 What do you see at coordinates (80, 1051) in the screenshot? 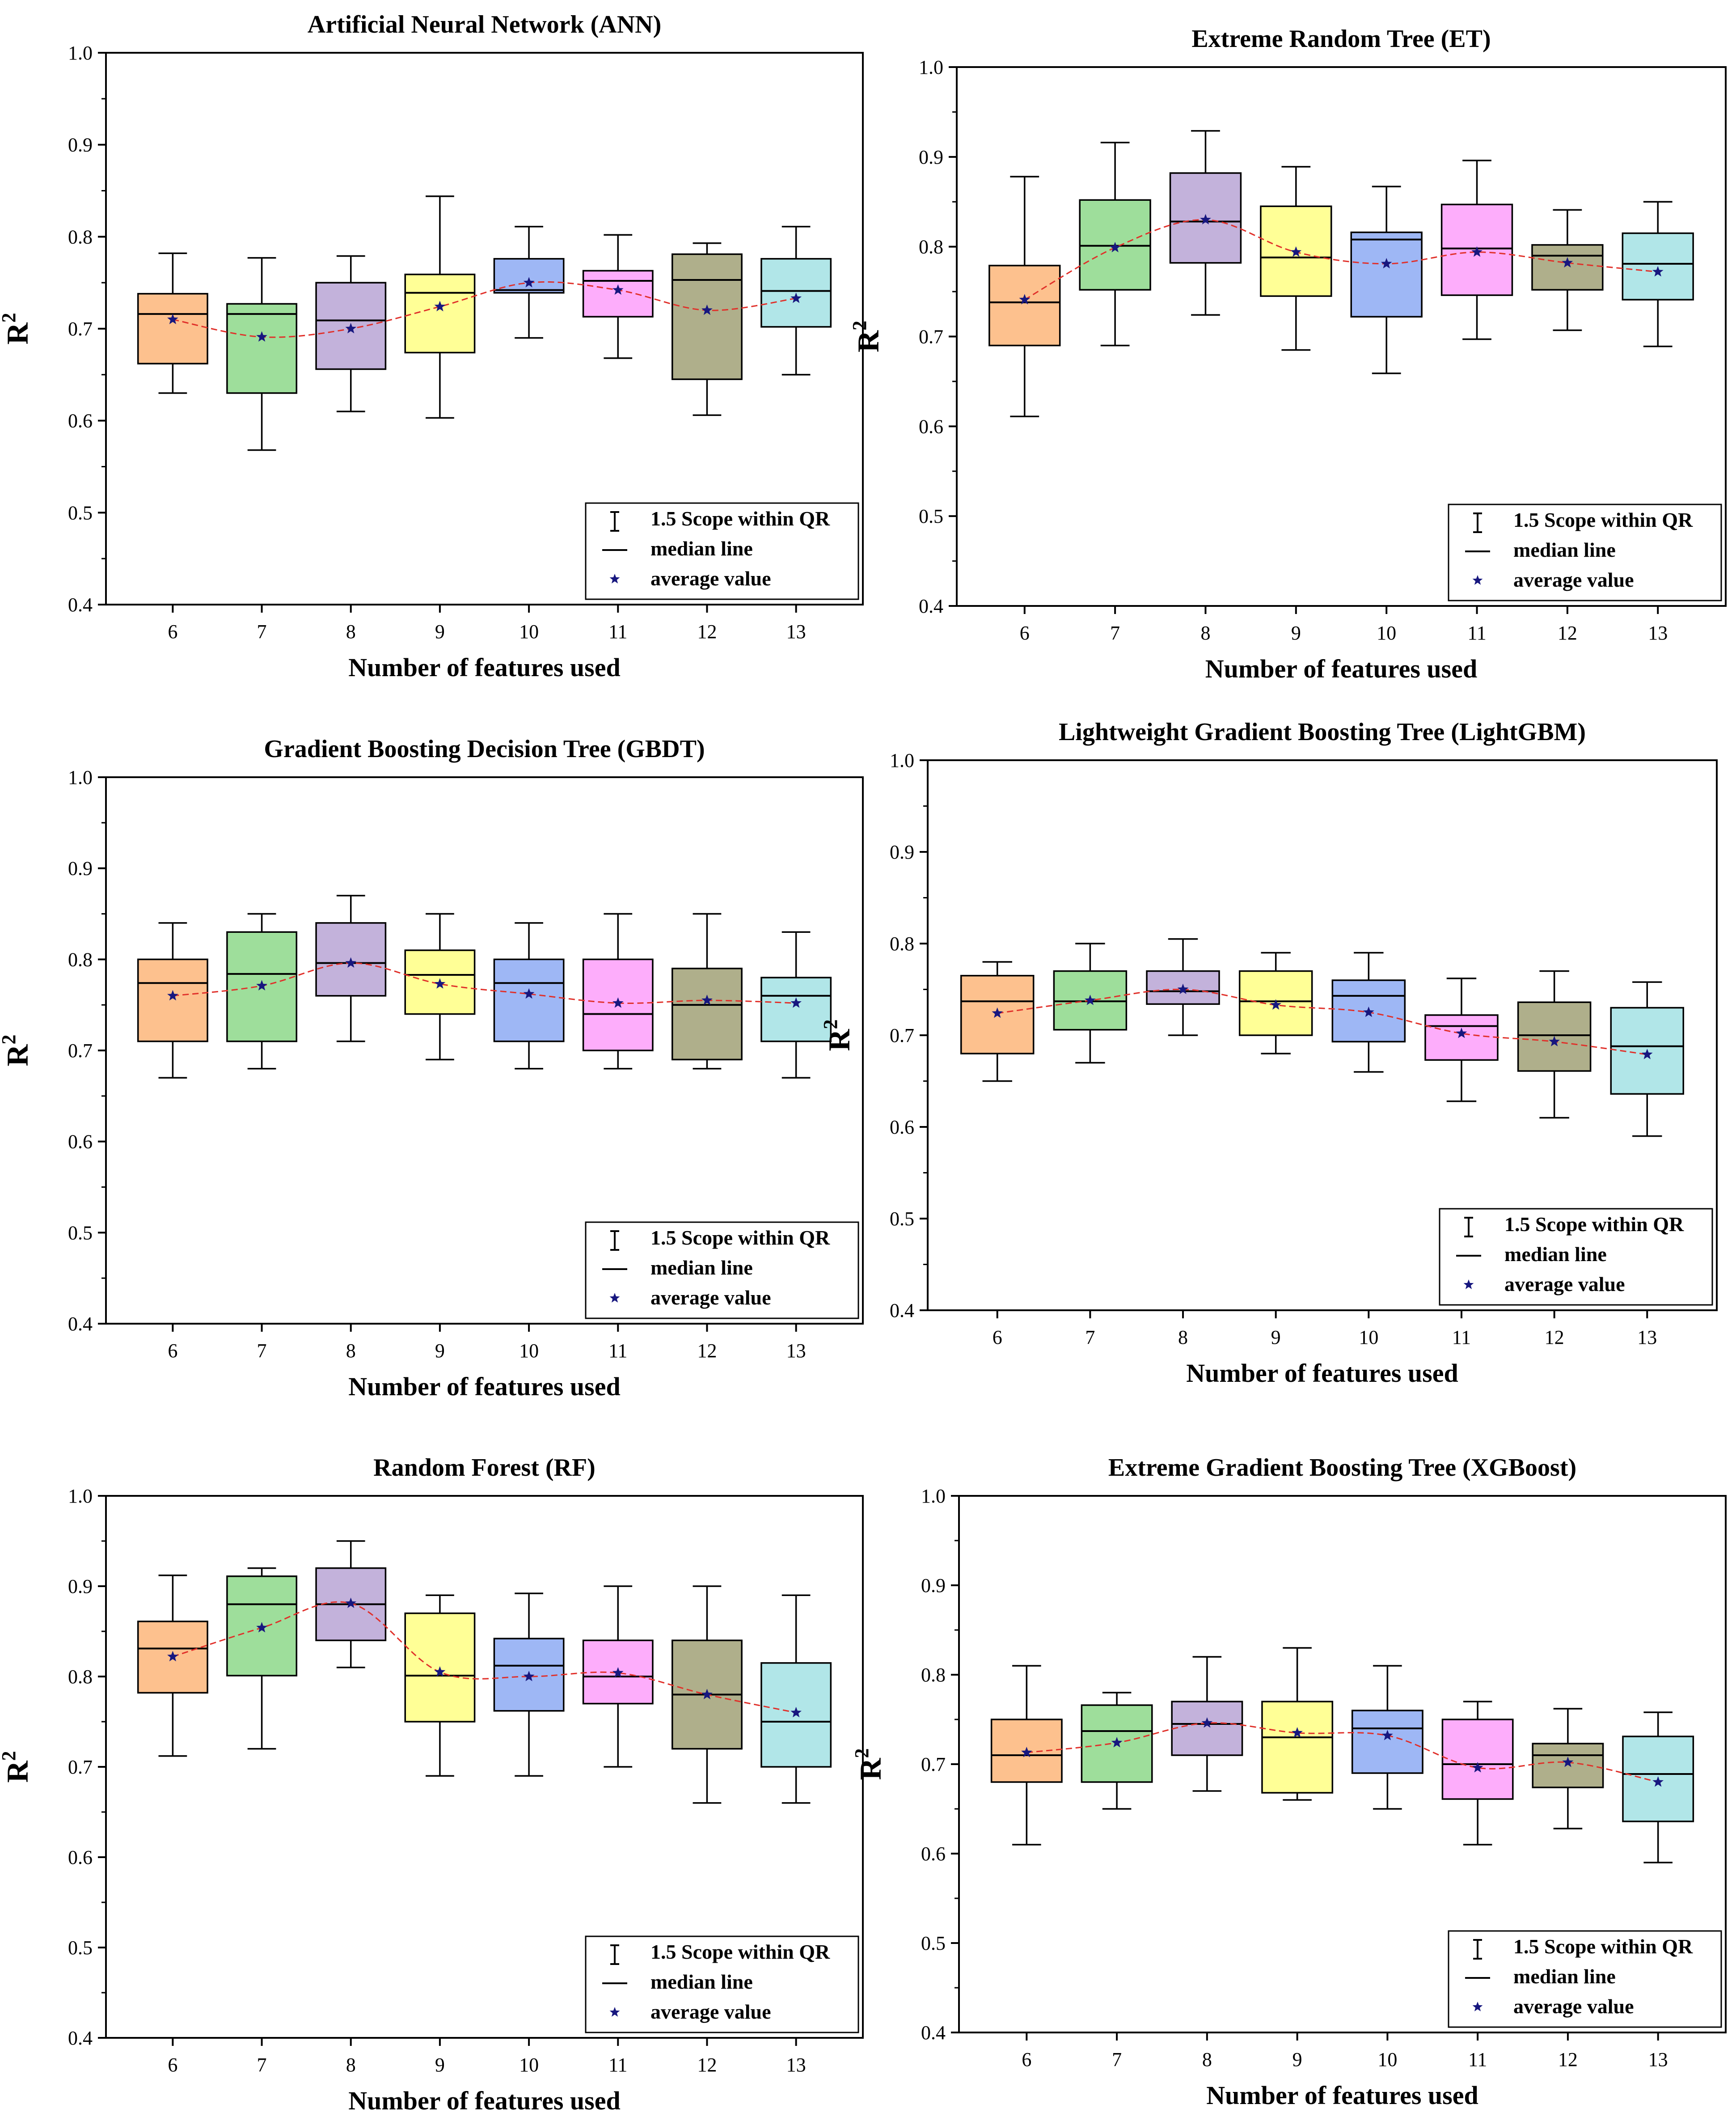
I see `y-tick-label: 0.7` at bounding box center [80, 1051].